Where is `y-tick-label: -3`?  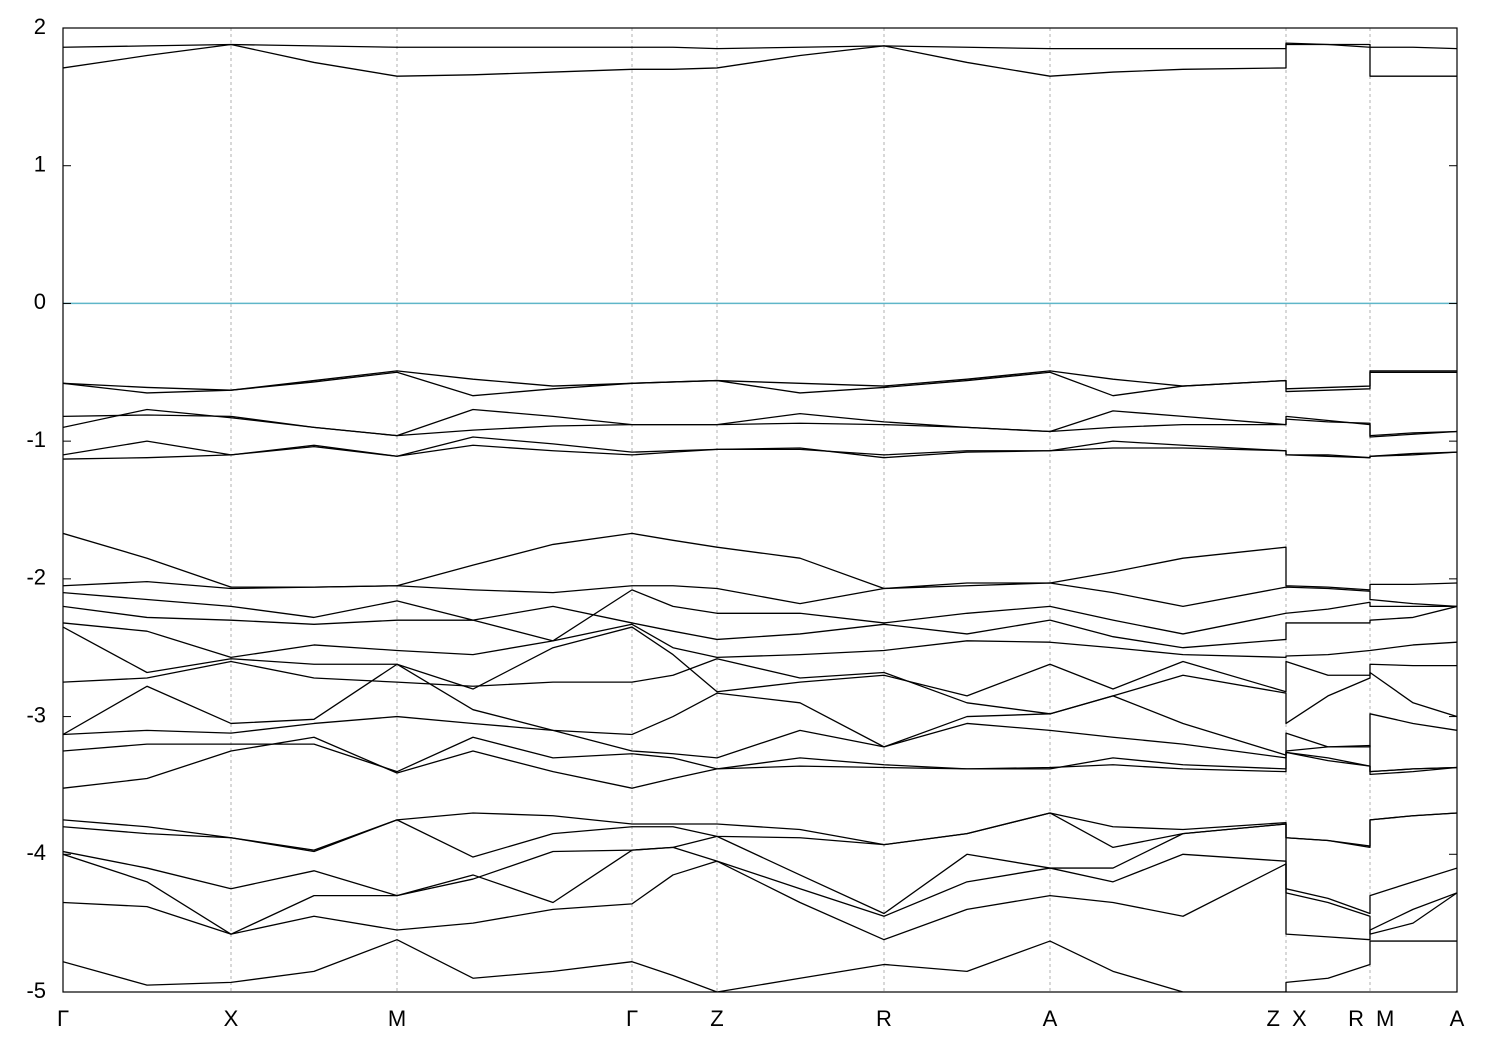
y-tick-label: -3 is located at coordinates (36, 714).